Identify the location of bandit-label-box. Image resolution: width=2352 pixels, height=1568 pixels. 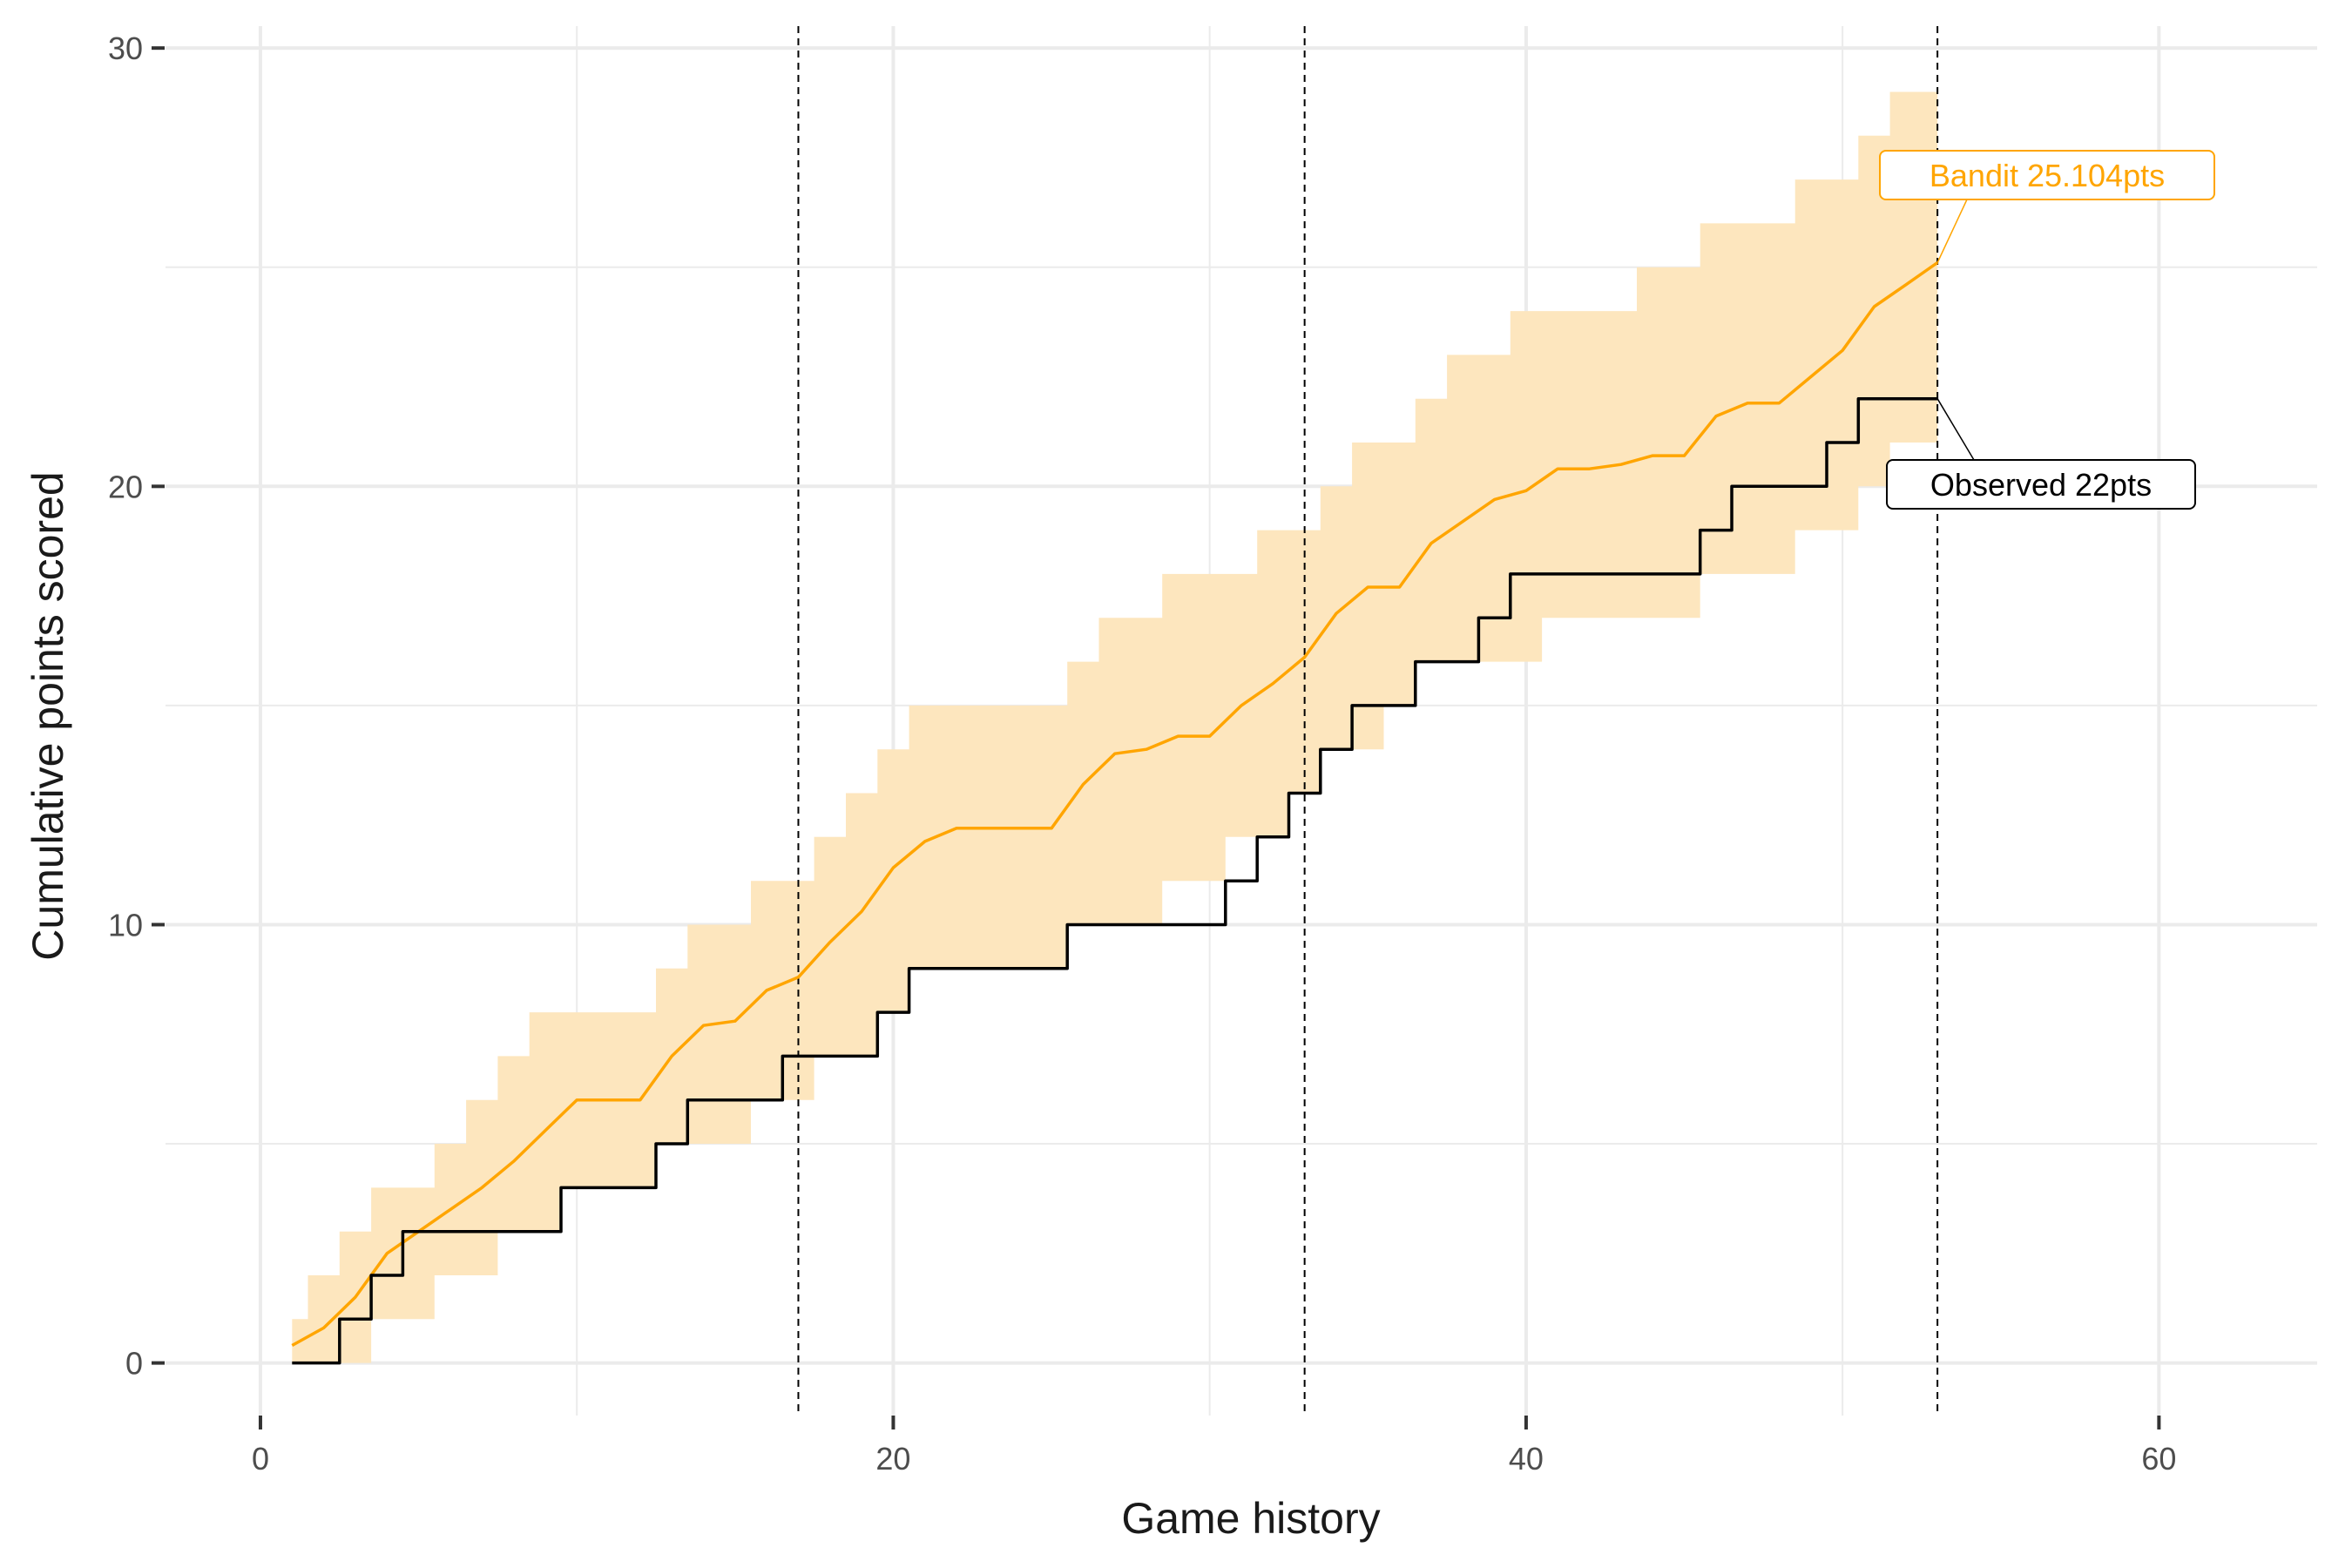
(2047, 175).